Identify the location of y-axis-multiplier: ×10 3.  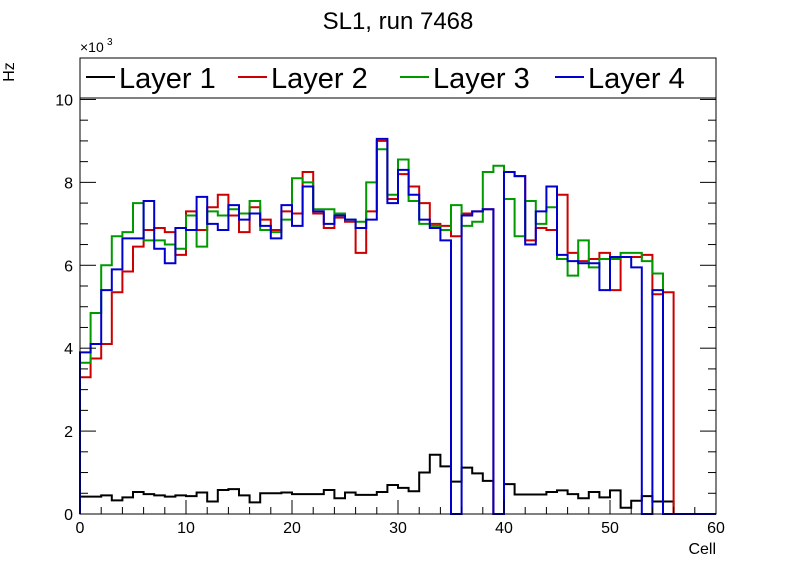
(96, 46).